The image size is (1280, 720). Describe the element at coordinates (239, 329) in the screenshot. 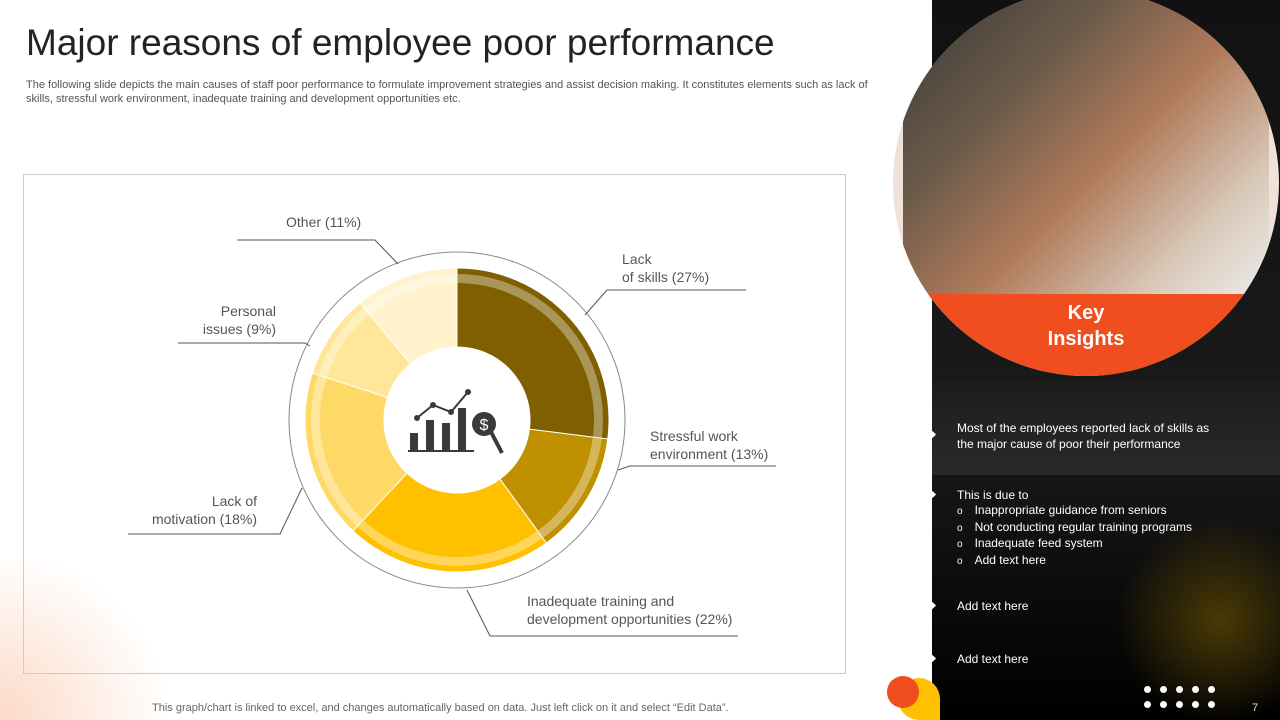

I see `label-line: issues (9%)` at that location.